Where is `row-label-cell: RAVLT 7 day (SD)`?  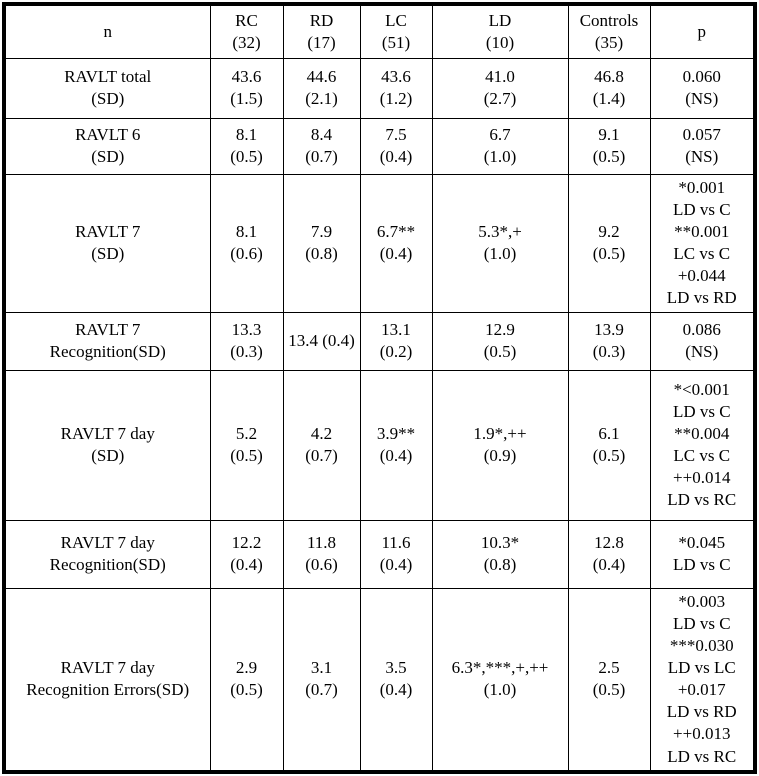
row-label-cell: RAVLT 7 day (SD) is located at coordinates (107, 445).